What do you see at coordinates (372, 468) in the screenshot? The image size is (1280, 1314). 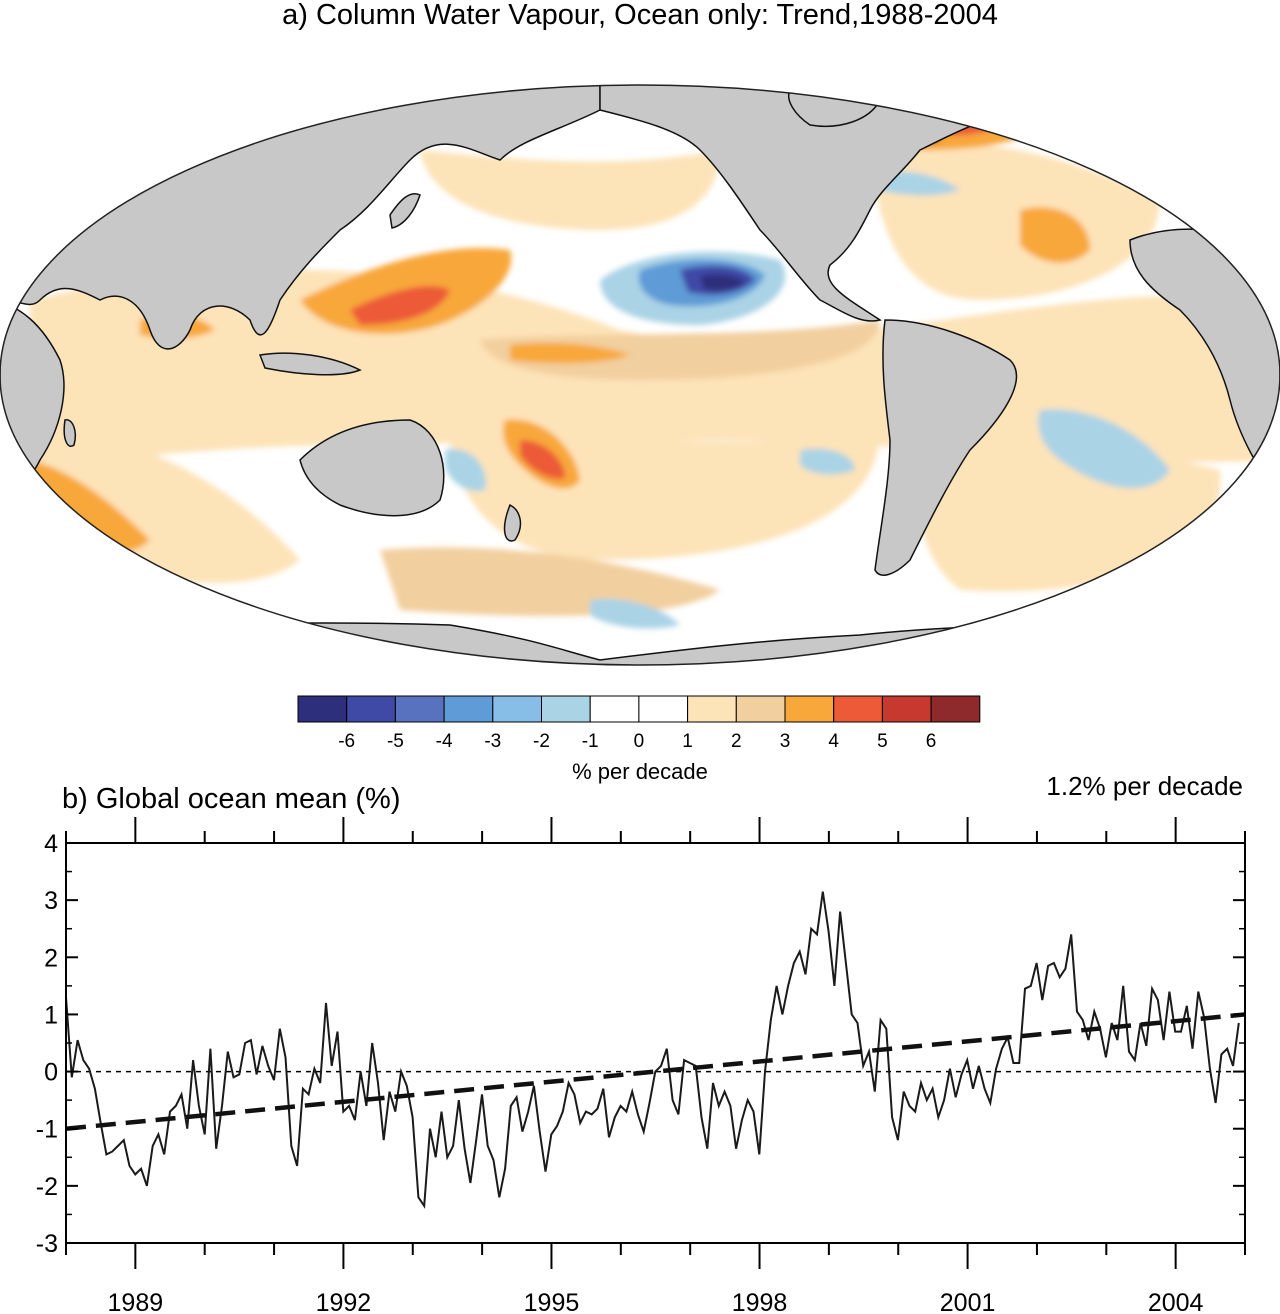 I see `land-australia` at bounding box center [372, 468].